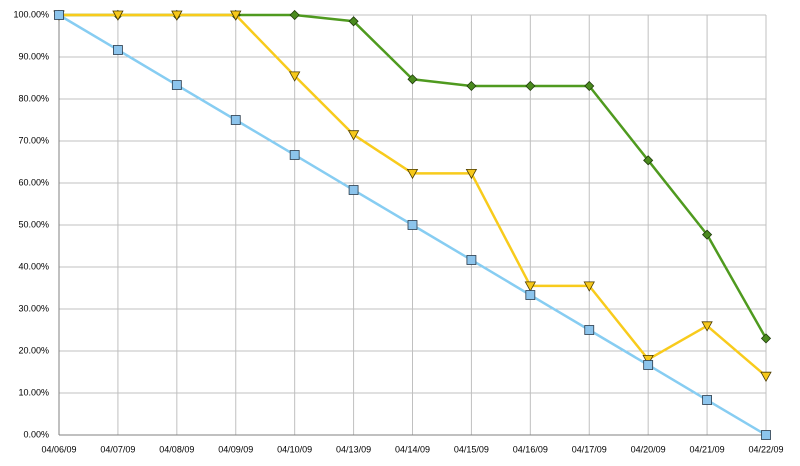  Describe the element at coordinates (176, 449) in the screenshot. I see `x-tick-label: 04/08/09` at that location.